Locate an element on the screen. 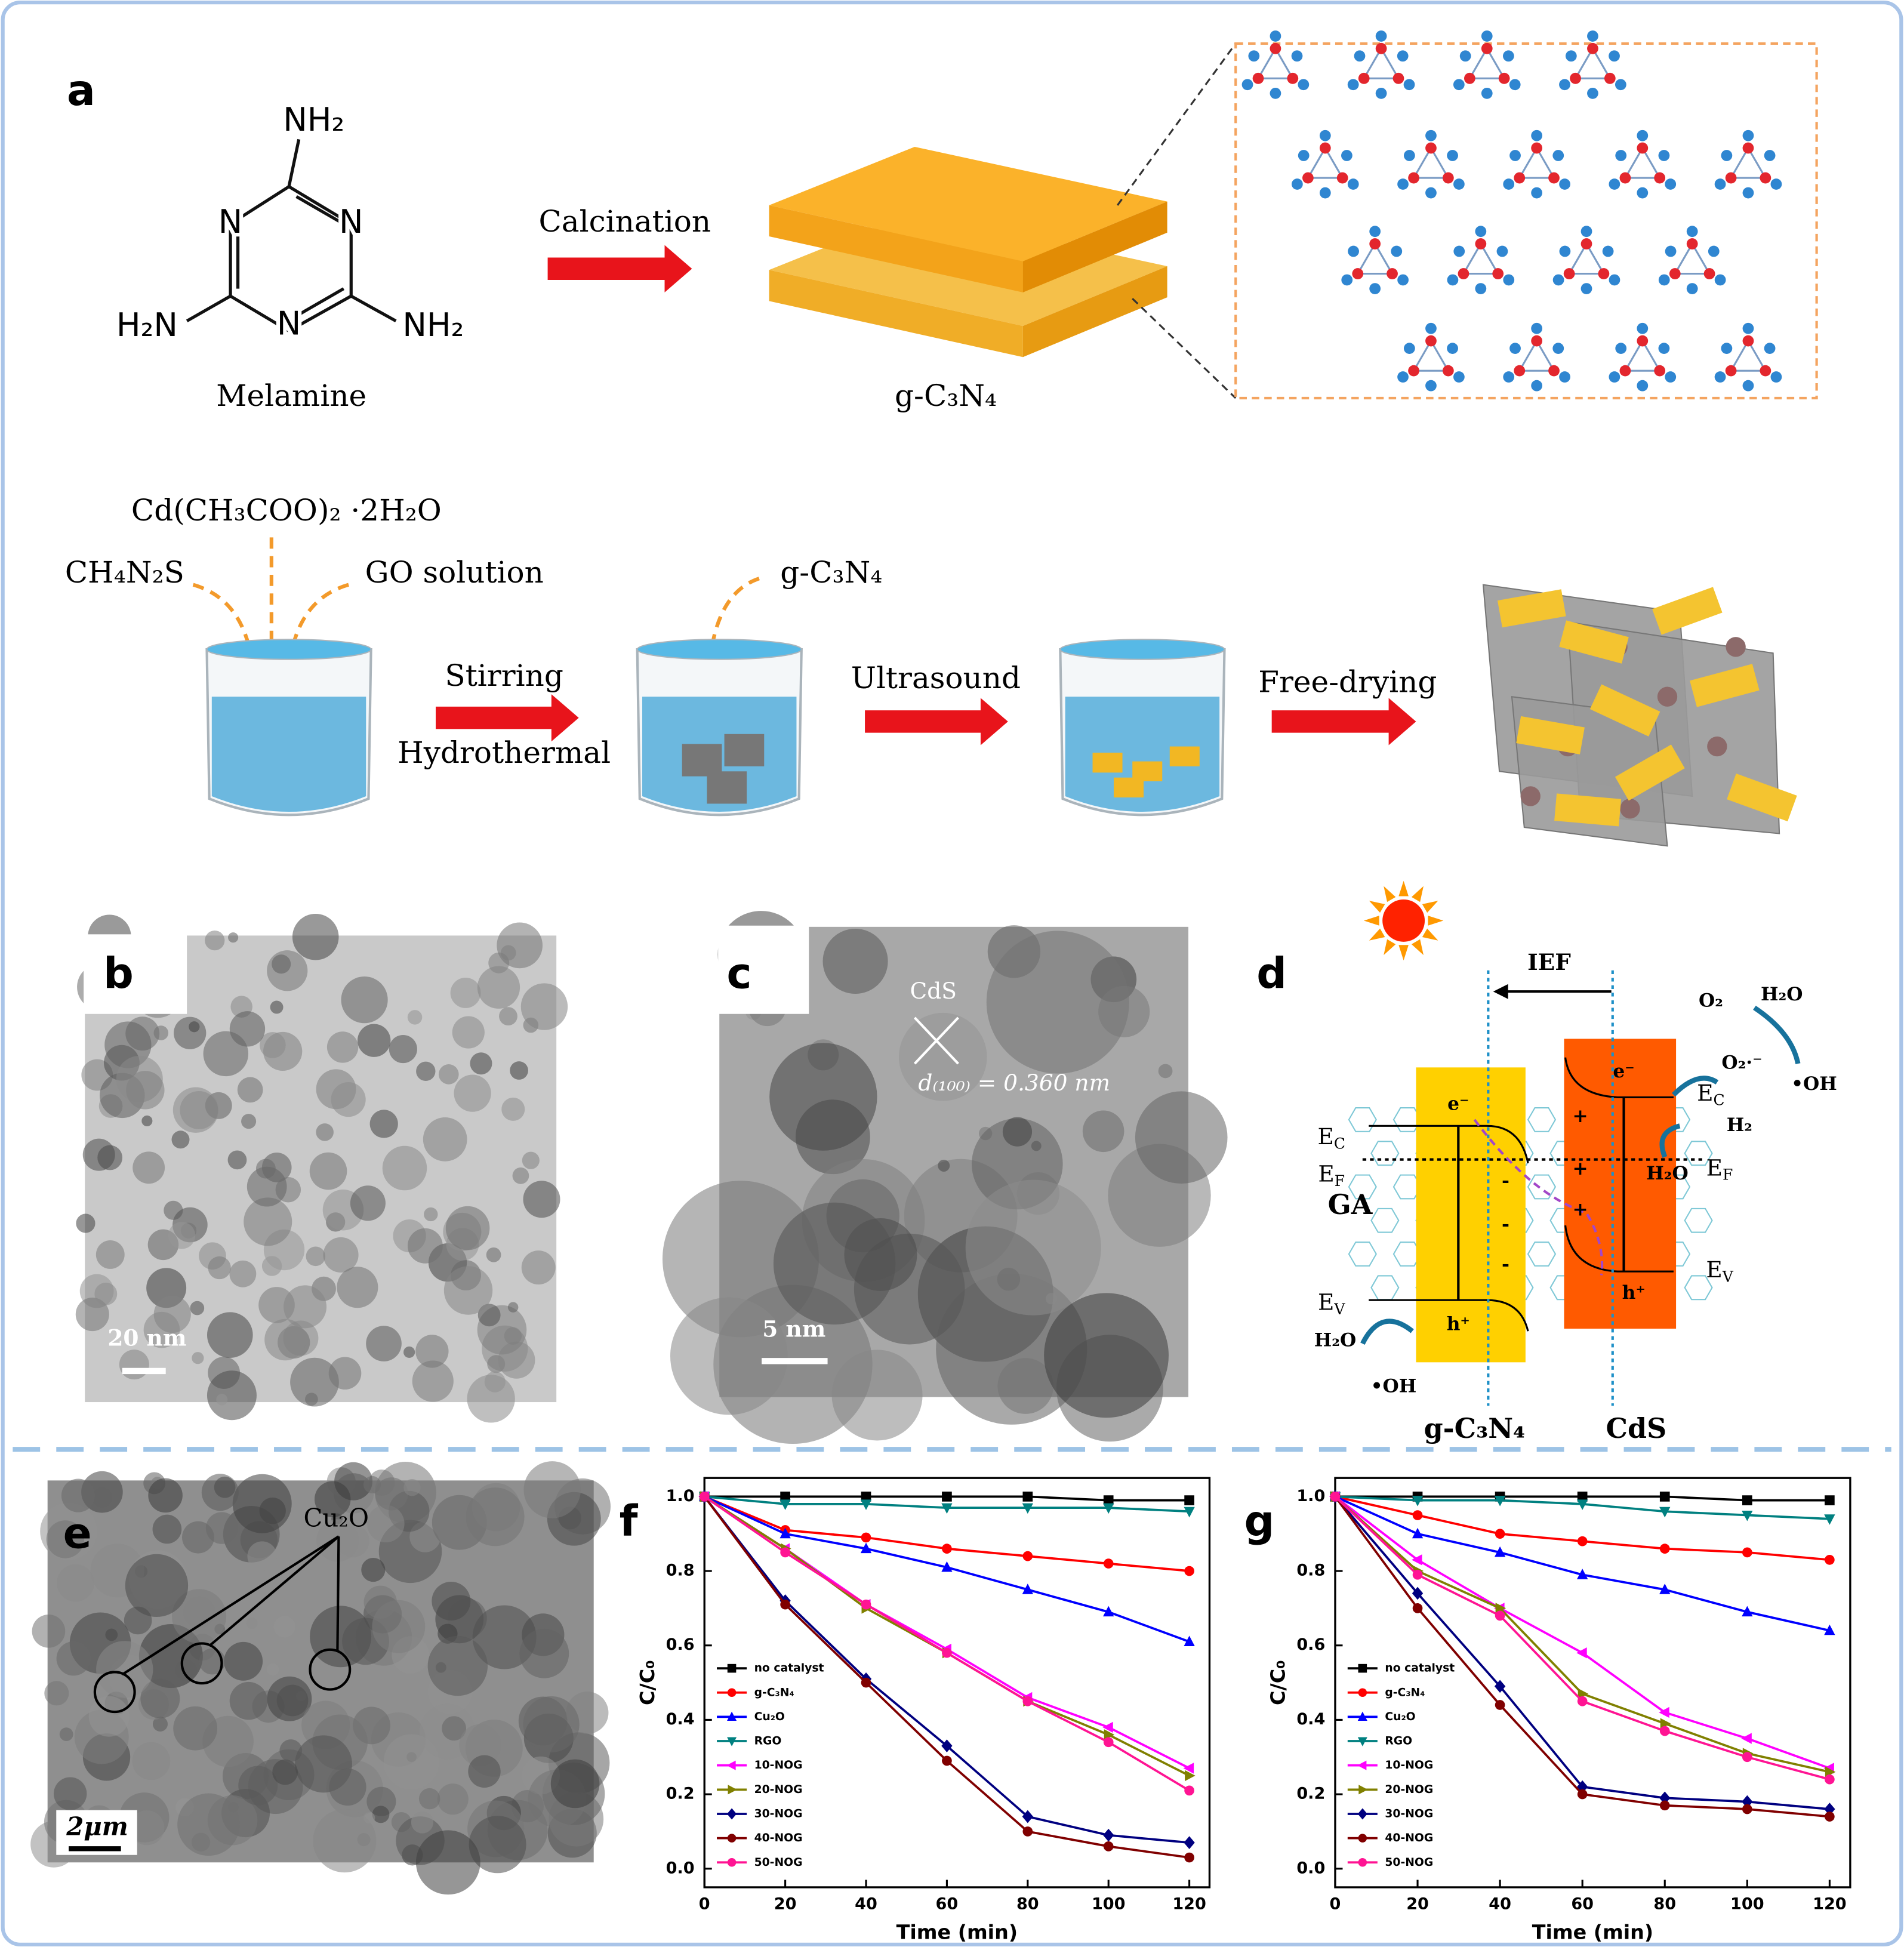  sun-ray is located at coordinates (1377, 907).